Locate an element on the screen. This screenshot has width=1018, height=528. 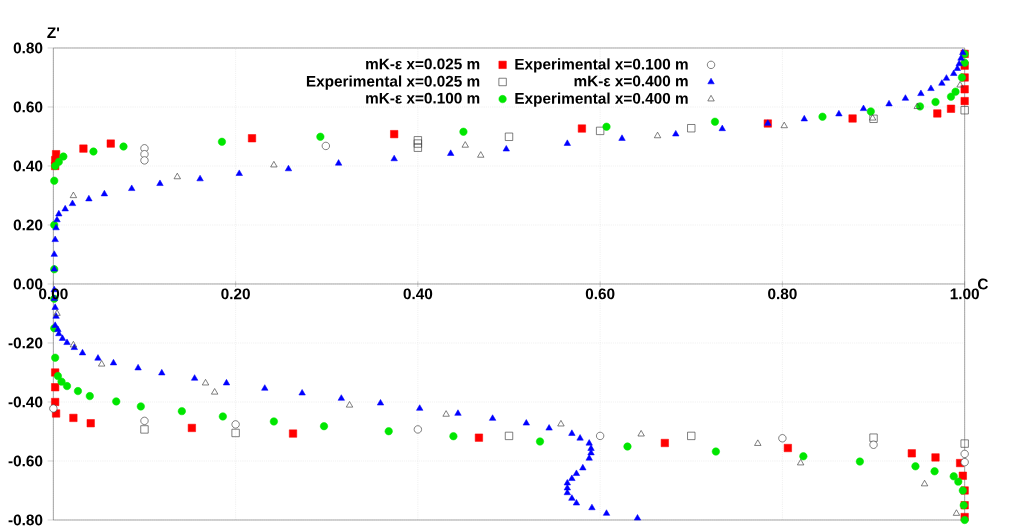
legend-label: Experimental x=0.100 m is located at coordinates (601, 65).